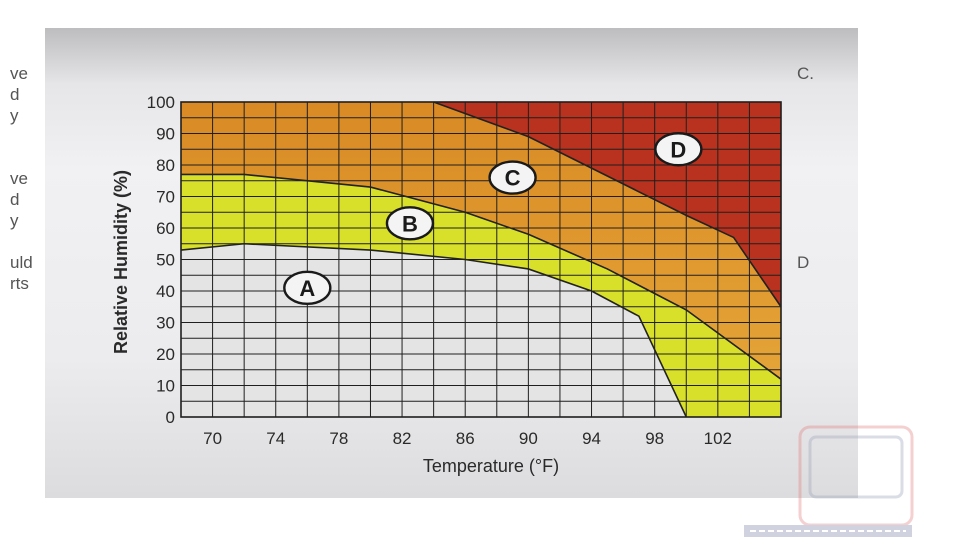  I want to click on x-tick-label: 90, so click(528, 438).